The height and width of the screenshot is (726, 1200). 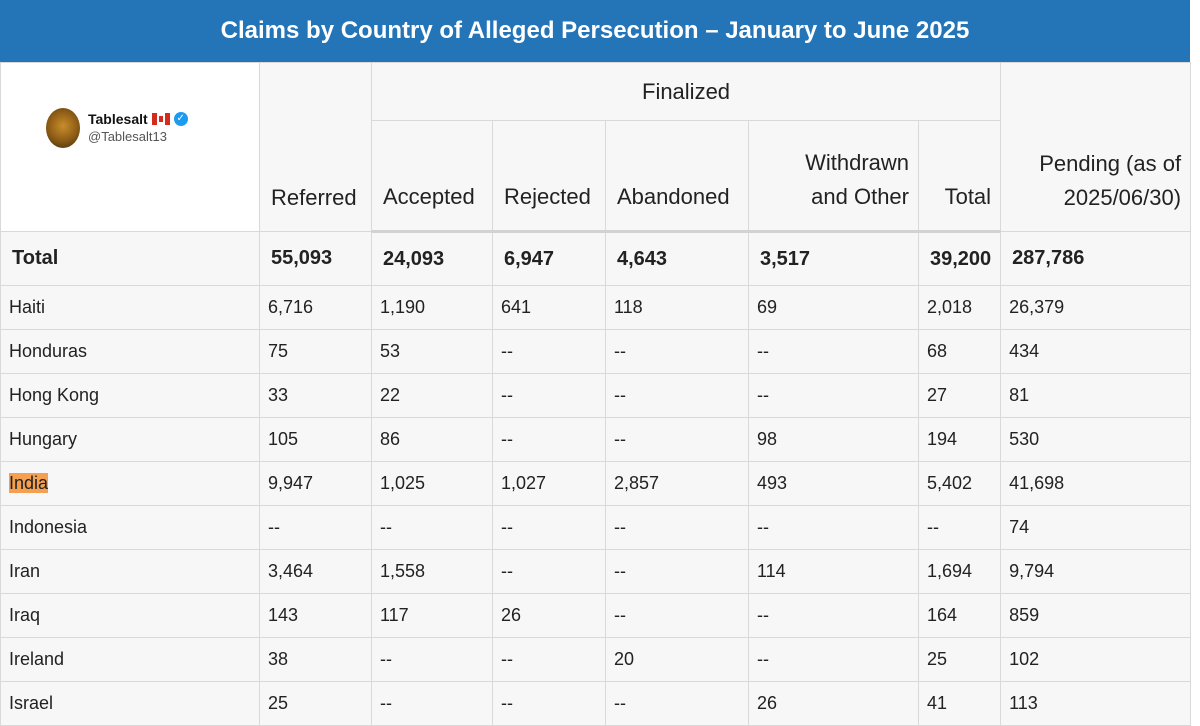 I want to click on header-rejected: Rejected, so click(x=549, y=176).